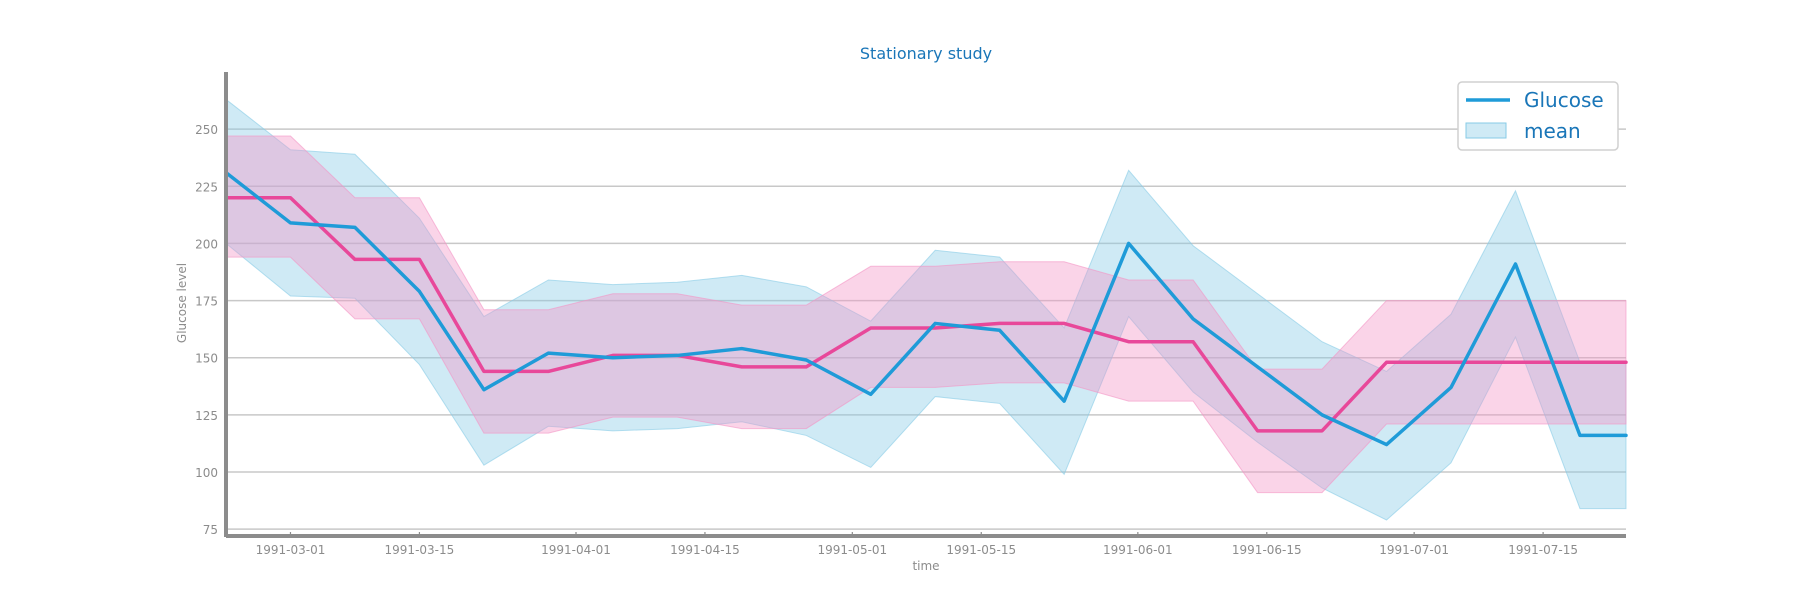  Describe the element at coordinates (420, 550) in the screenshot. I see `x-tick-label: 1991-03-15` at that location.